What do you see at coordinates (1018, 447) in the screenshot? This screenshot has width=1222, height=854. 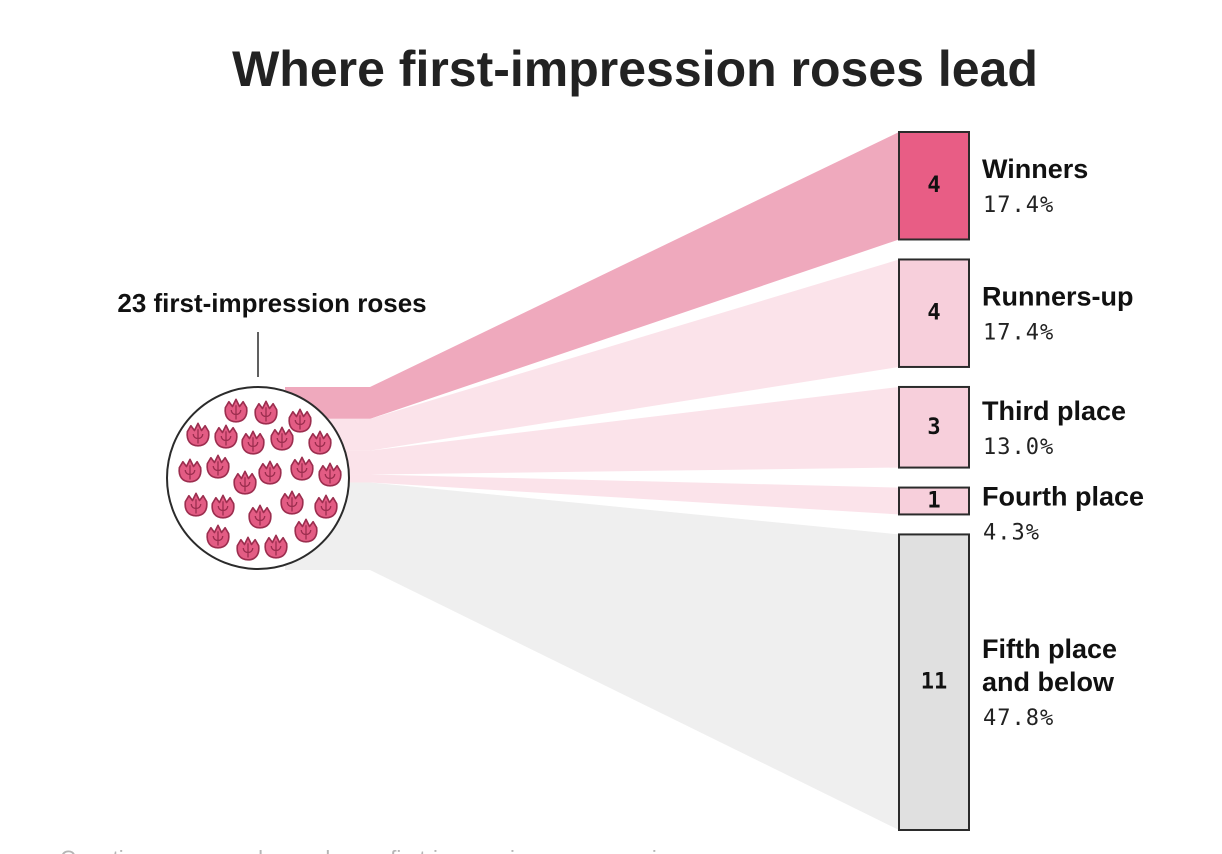 I see `percent-label-third-place: 13.0%` at bounding box center [1018, 447].